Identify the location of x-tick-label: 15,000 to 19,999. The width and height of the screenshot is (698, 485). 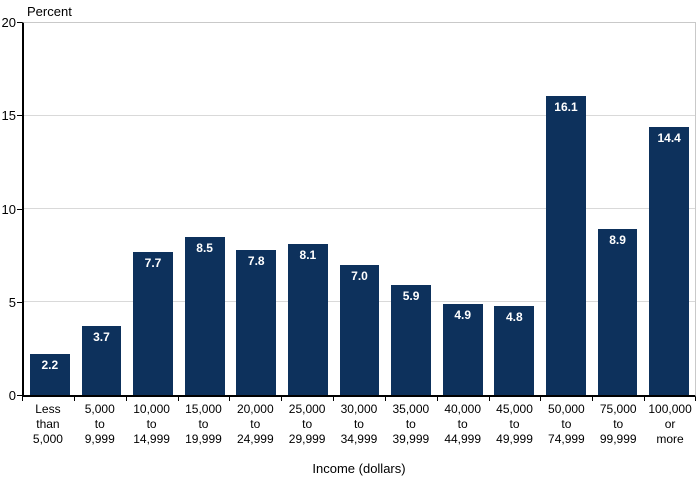
(204, 424).